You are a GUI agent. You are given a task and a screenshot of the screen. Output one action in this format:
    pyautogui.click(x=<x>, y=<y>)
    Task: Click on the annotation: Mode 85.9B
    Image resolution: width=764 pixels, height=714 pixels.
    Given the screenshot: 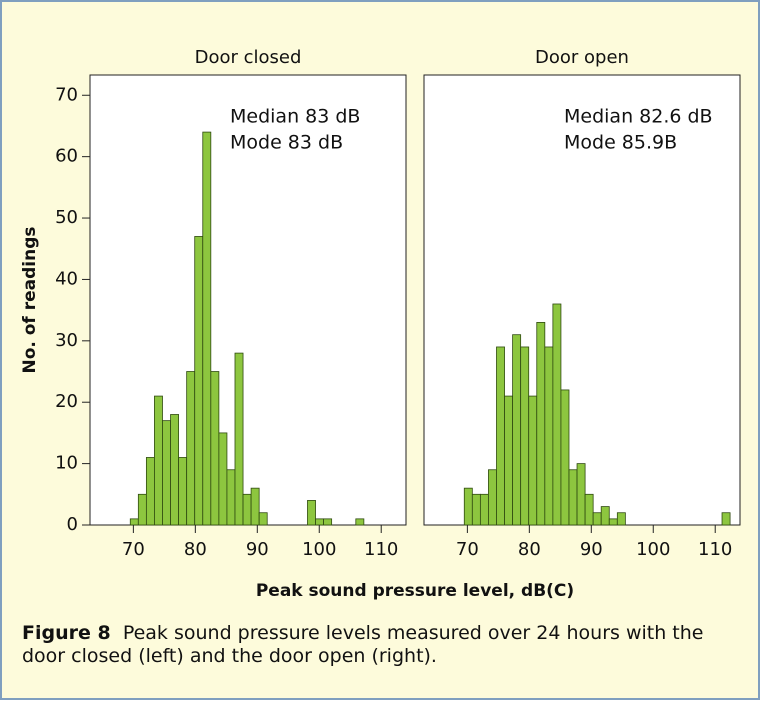 What is the action you would take?
    pyautogui.click(x=620, y=143)
    